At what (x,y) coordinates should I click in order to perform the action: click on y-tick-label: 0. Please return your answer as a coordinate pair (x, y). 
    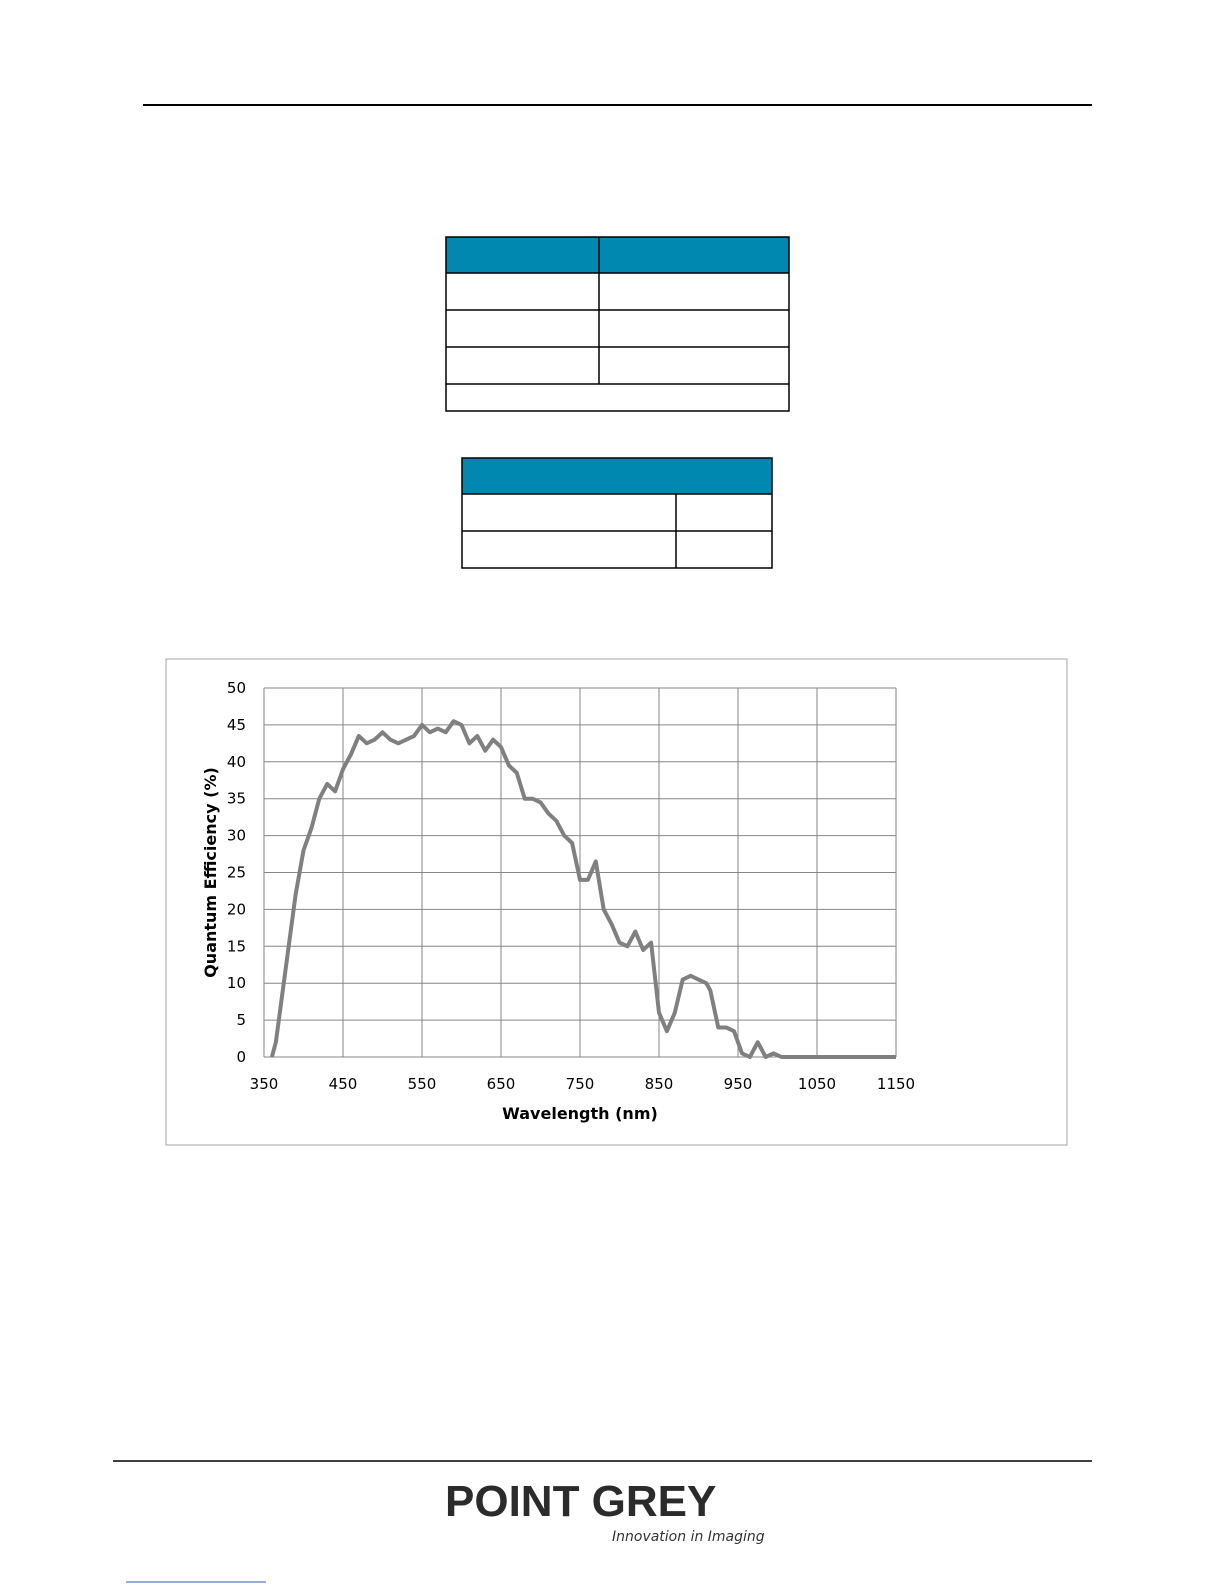
    Looking at the image, I should click on (241, 1057).